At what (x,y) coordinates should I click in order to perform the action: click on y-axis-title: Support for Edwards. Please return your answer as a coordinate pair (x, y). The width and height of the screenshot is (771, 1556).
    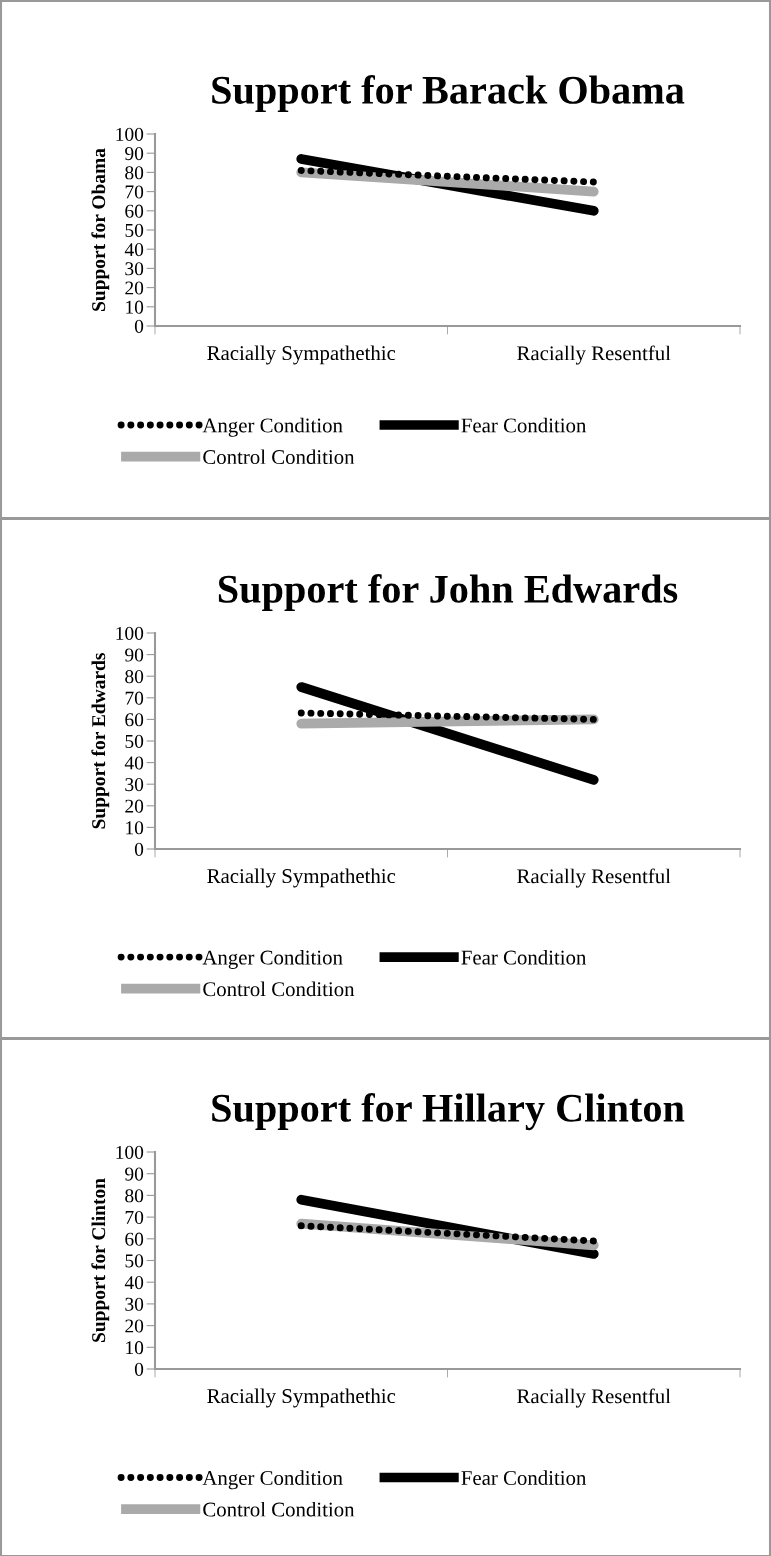
    Looking at the image, I should click on (100, 741).